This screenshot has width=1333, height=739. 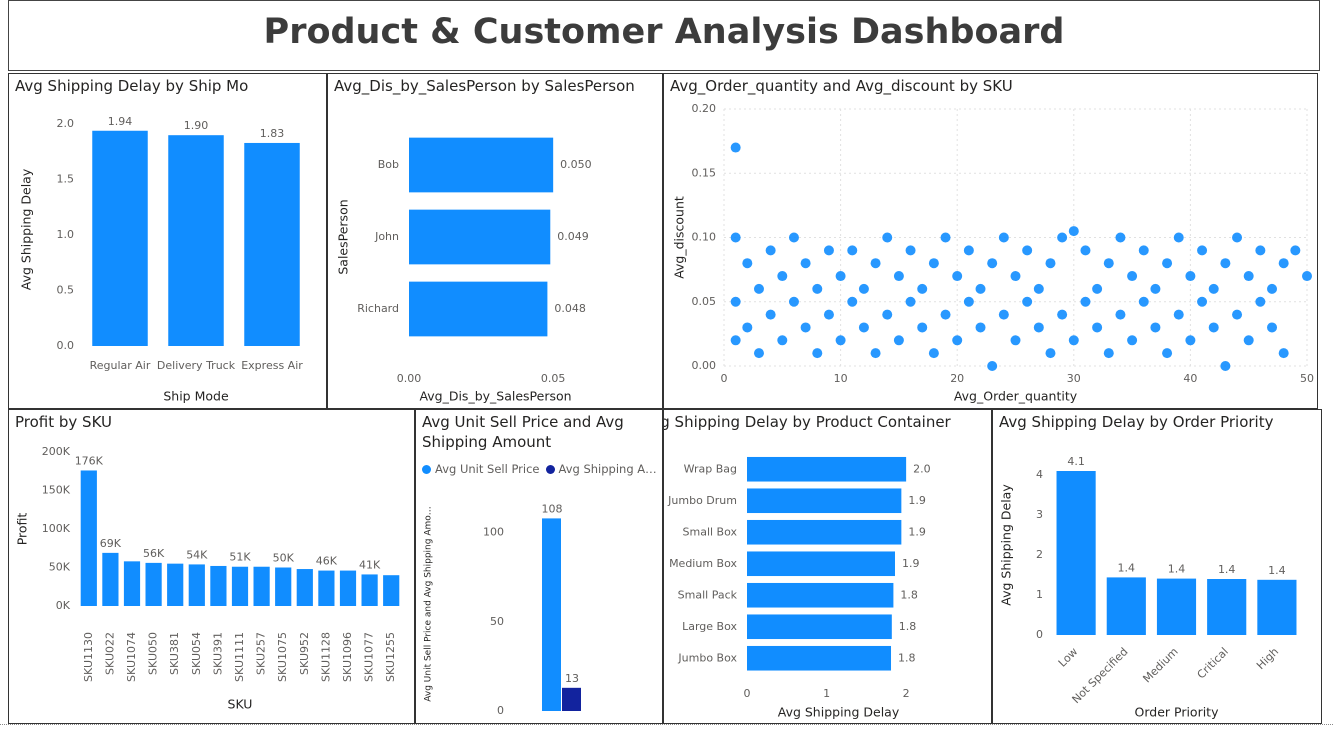 I want to click on data-label: 13, so click(x=572, y=678).